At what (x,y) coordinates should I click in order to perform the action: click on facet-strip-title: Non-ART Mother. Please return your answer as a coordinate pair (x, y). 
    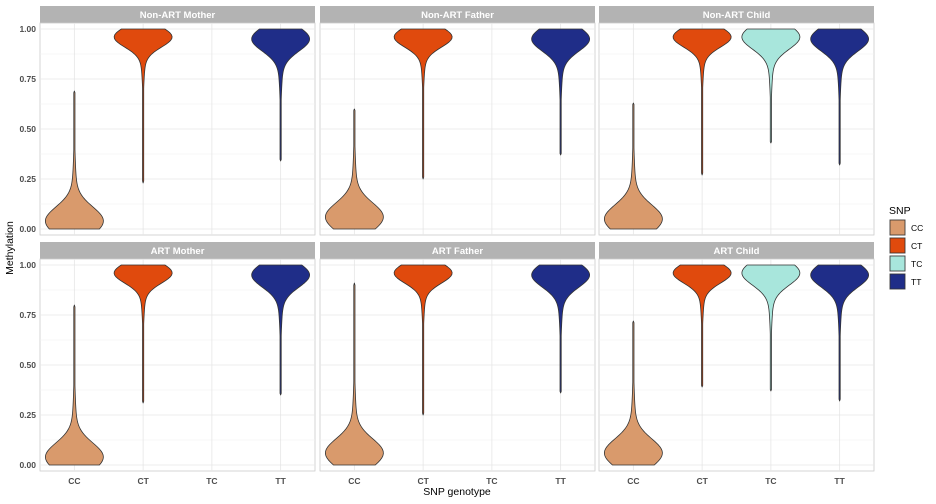
    Looking at the image, I should click on (178, 15).